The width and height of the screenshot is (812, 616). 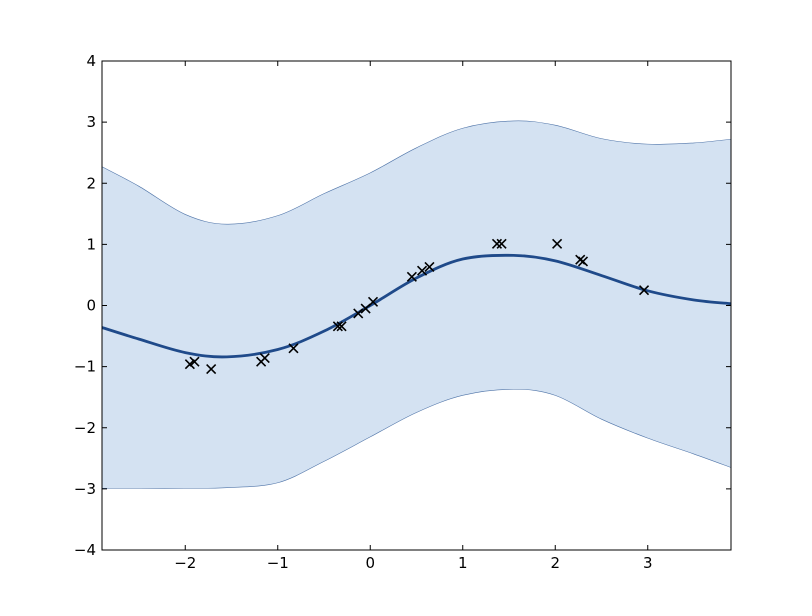 I want to click on y-tick-label: 1, so click(x=91, y=244).